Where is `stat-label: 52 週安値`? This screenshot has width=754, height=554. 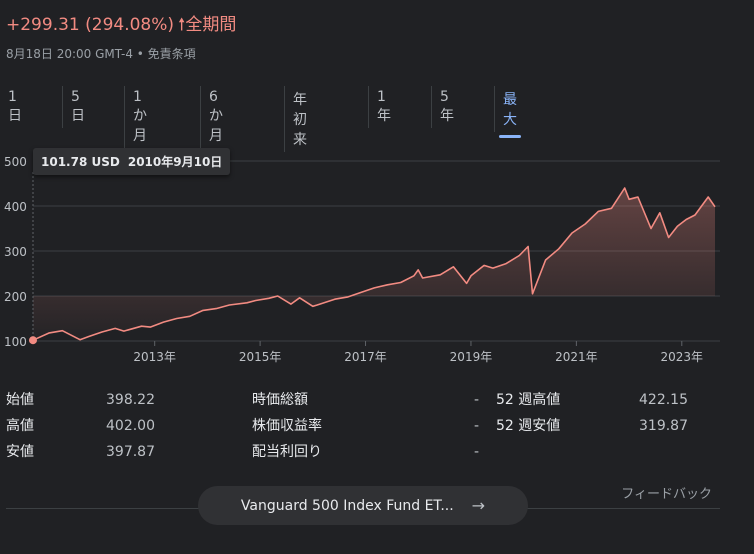 stat-label: 52 週安値 is located at coordinates (528, 426).